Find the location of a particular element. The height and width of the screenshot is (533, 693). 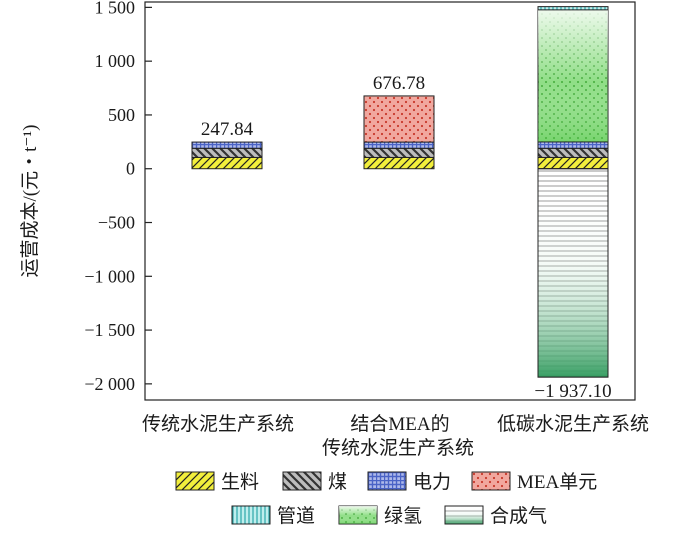

legend-item: 电力 is located at coordinates (409, 482).